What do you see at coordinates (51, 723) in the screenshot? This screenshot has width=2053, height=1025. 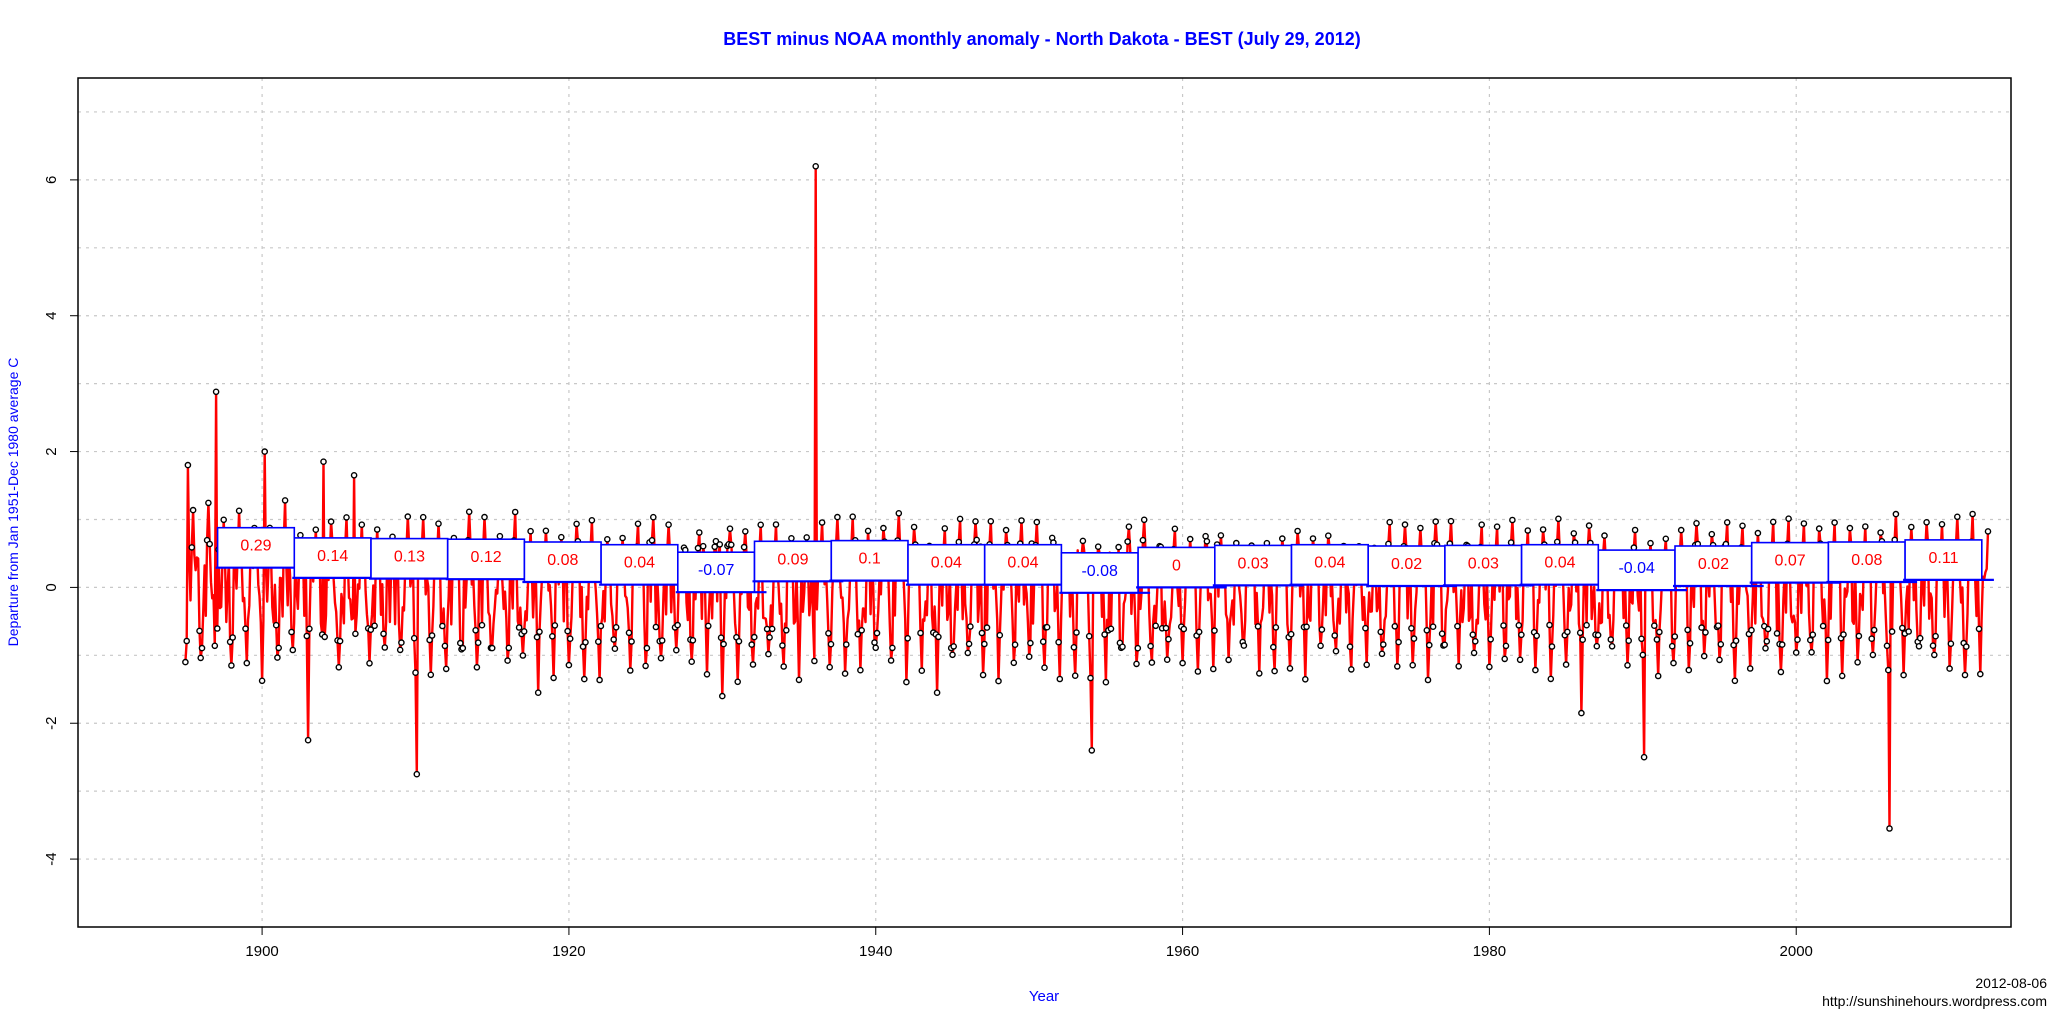 I see `y-tick-label: -2` at bounding box center [51, 723].